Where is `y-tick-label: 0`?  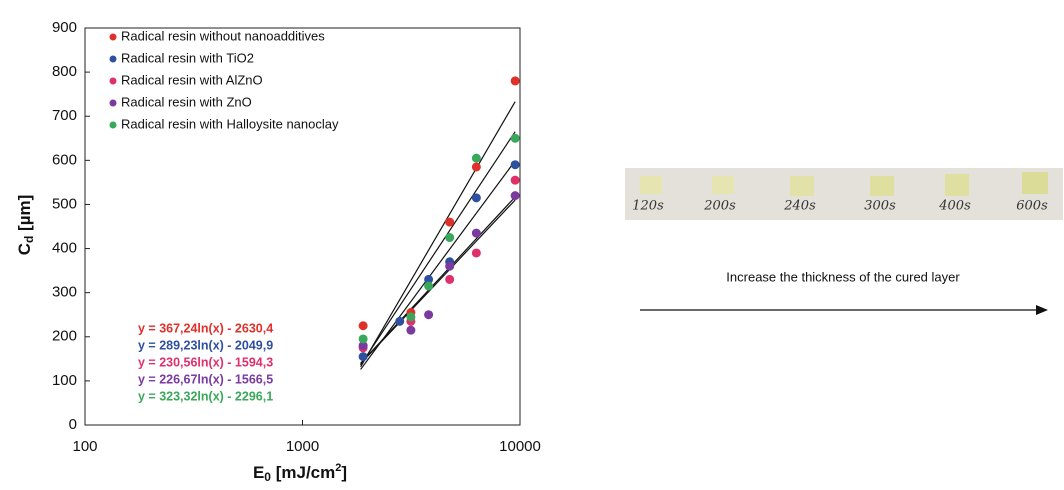
y-tick-label: 0 is located at coordinates (73, 424).